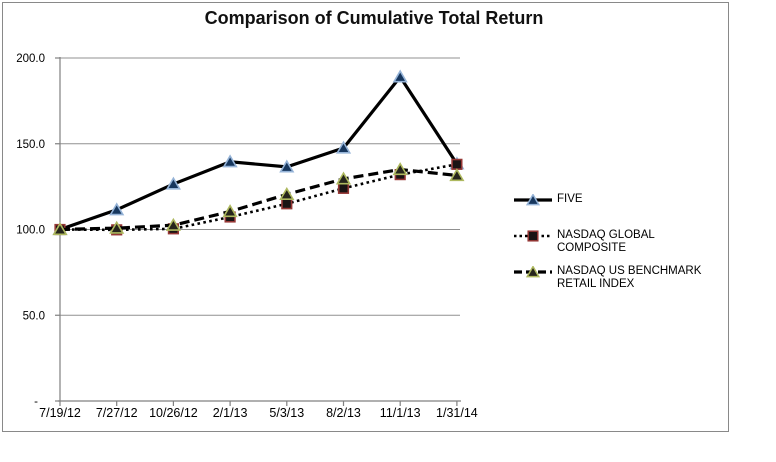 Image resolution: width=776 pixels, height=462 pixels. I want to click on chart-title: Comparison of Cumulative Total Return, so click(374, 18).